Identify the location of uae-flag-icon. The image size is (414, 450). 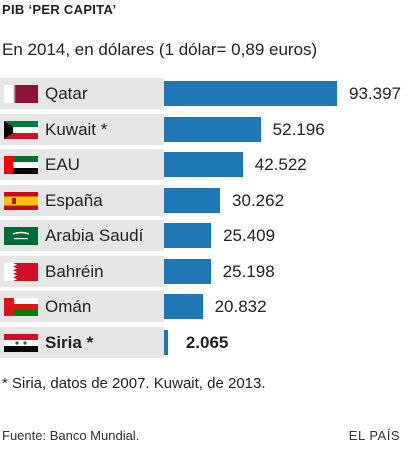
(21, 165).